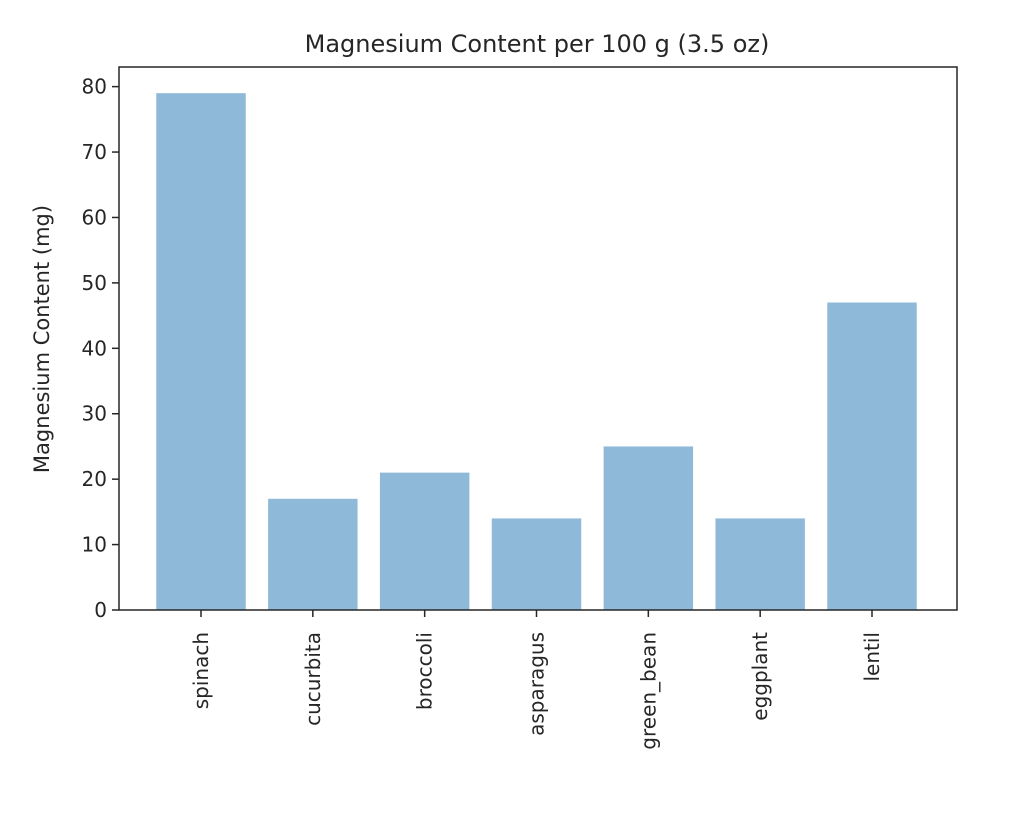 Image resolution: width=1016 pixels, height=830 pixels. I want to click on y-axis-title: Magnesium Content (mg), so click(42, 339).